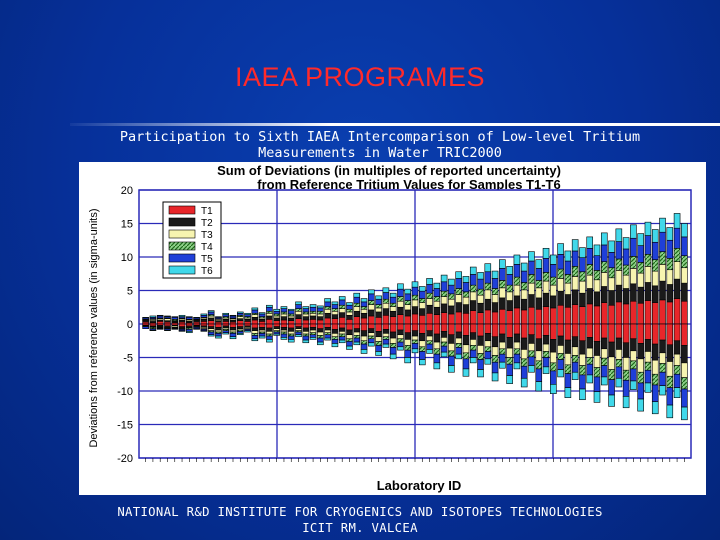  I want to click on legend-box, so click(192, 240).